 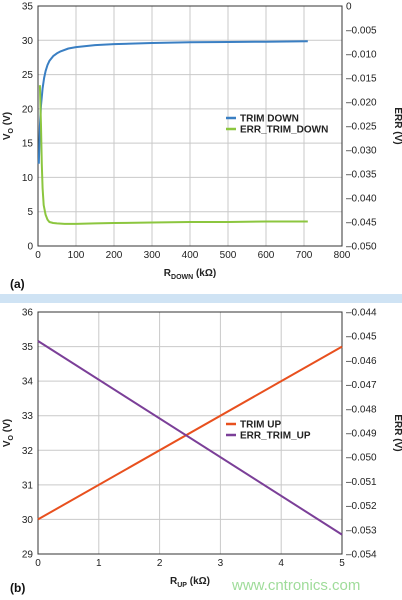 What do you see at coordinates (361, 530) in the screenshot?
I see `y-right-tick-label: –0.053` at bounding box center [361, 530].